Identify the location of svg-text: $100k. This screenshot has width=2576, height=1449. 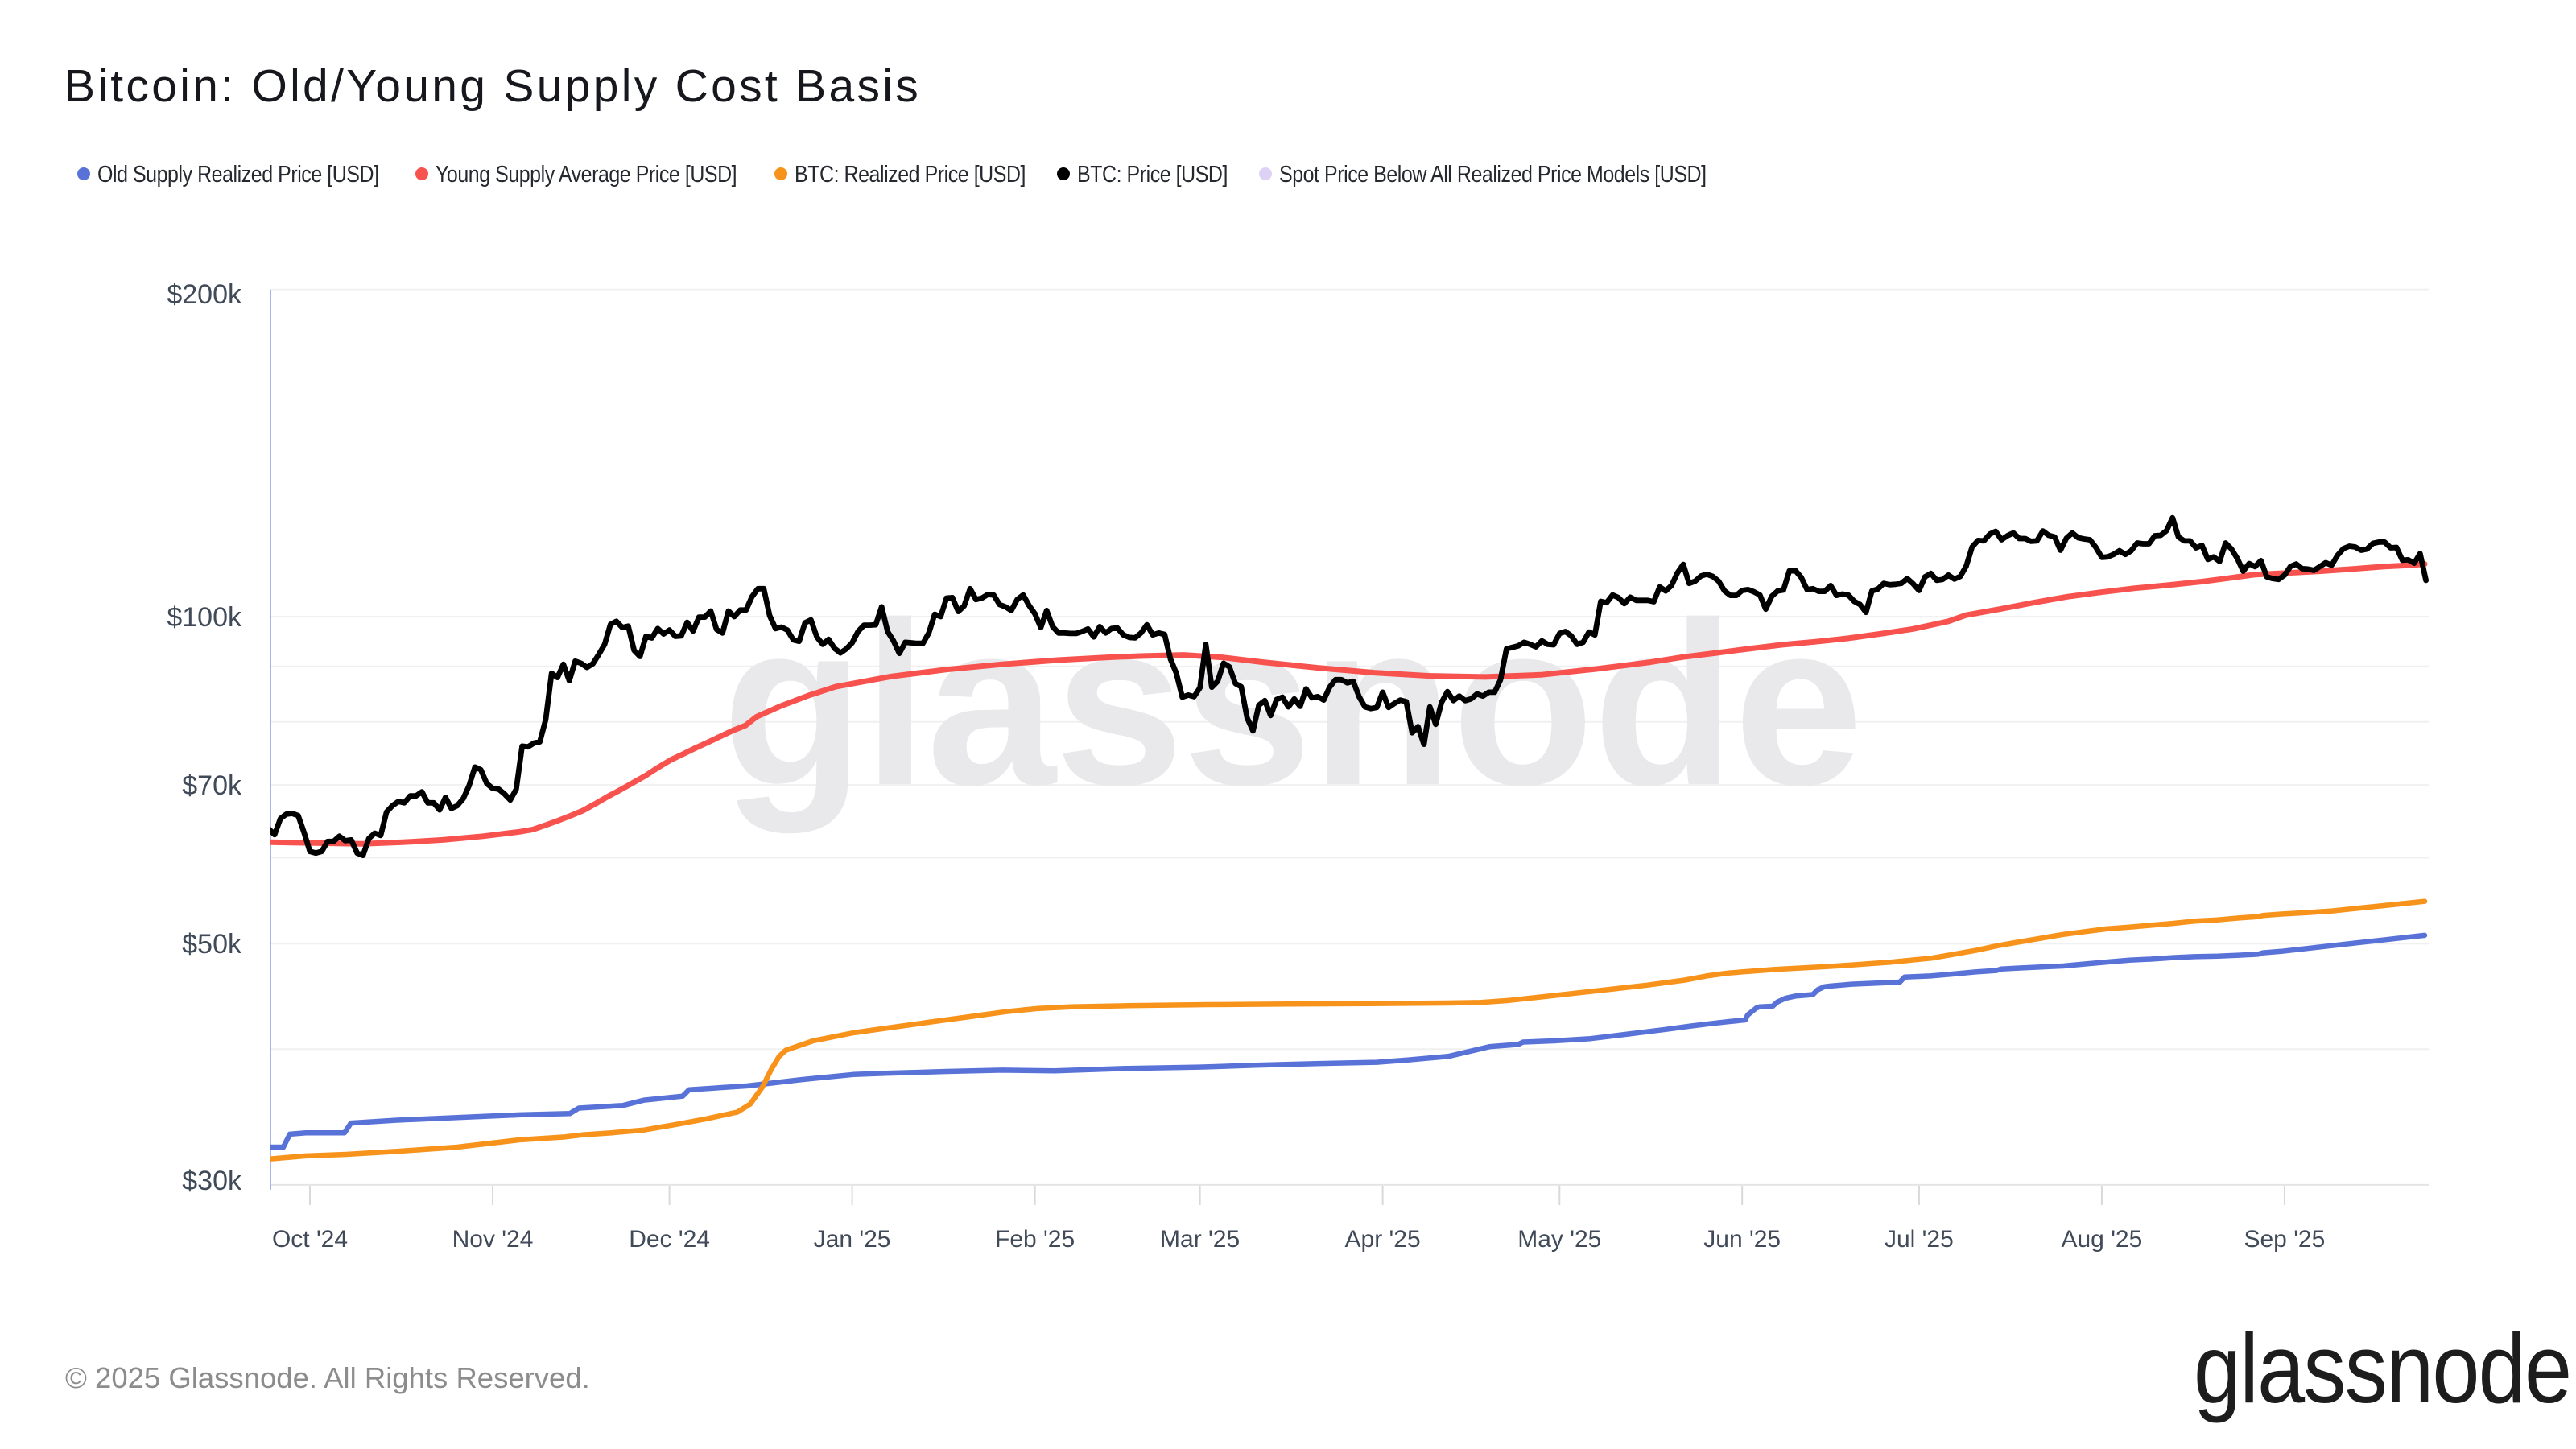
(204, 617).